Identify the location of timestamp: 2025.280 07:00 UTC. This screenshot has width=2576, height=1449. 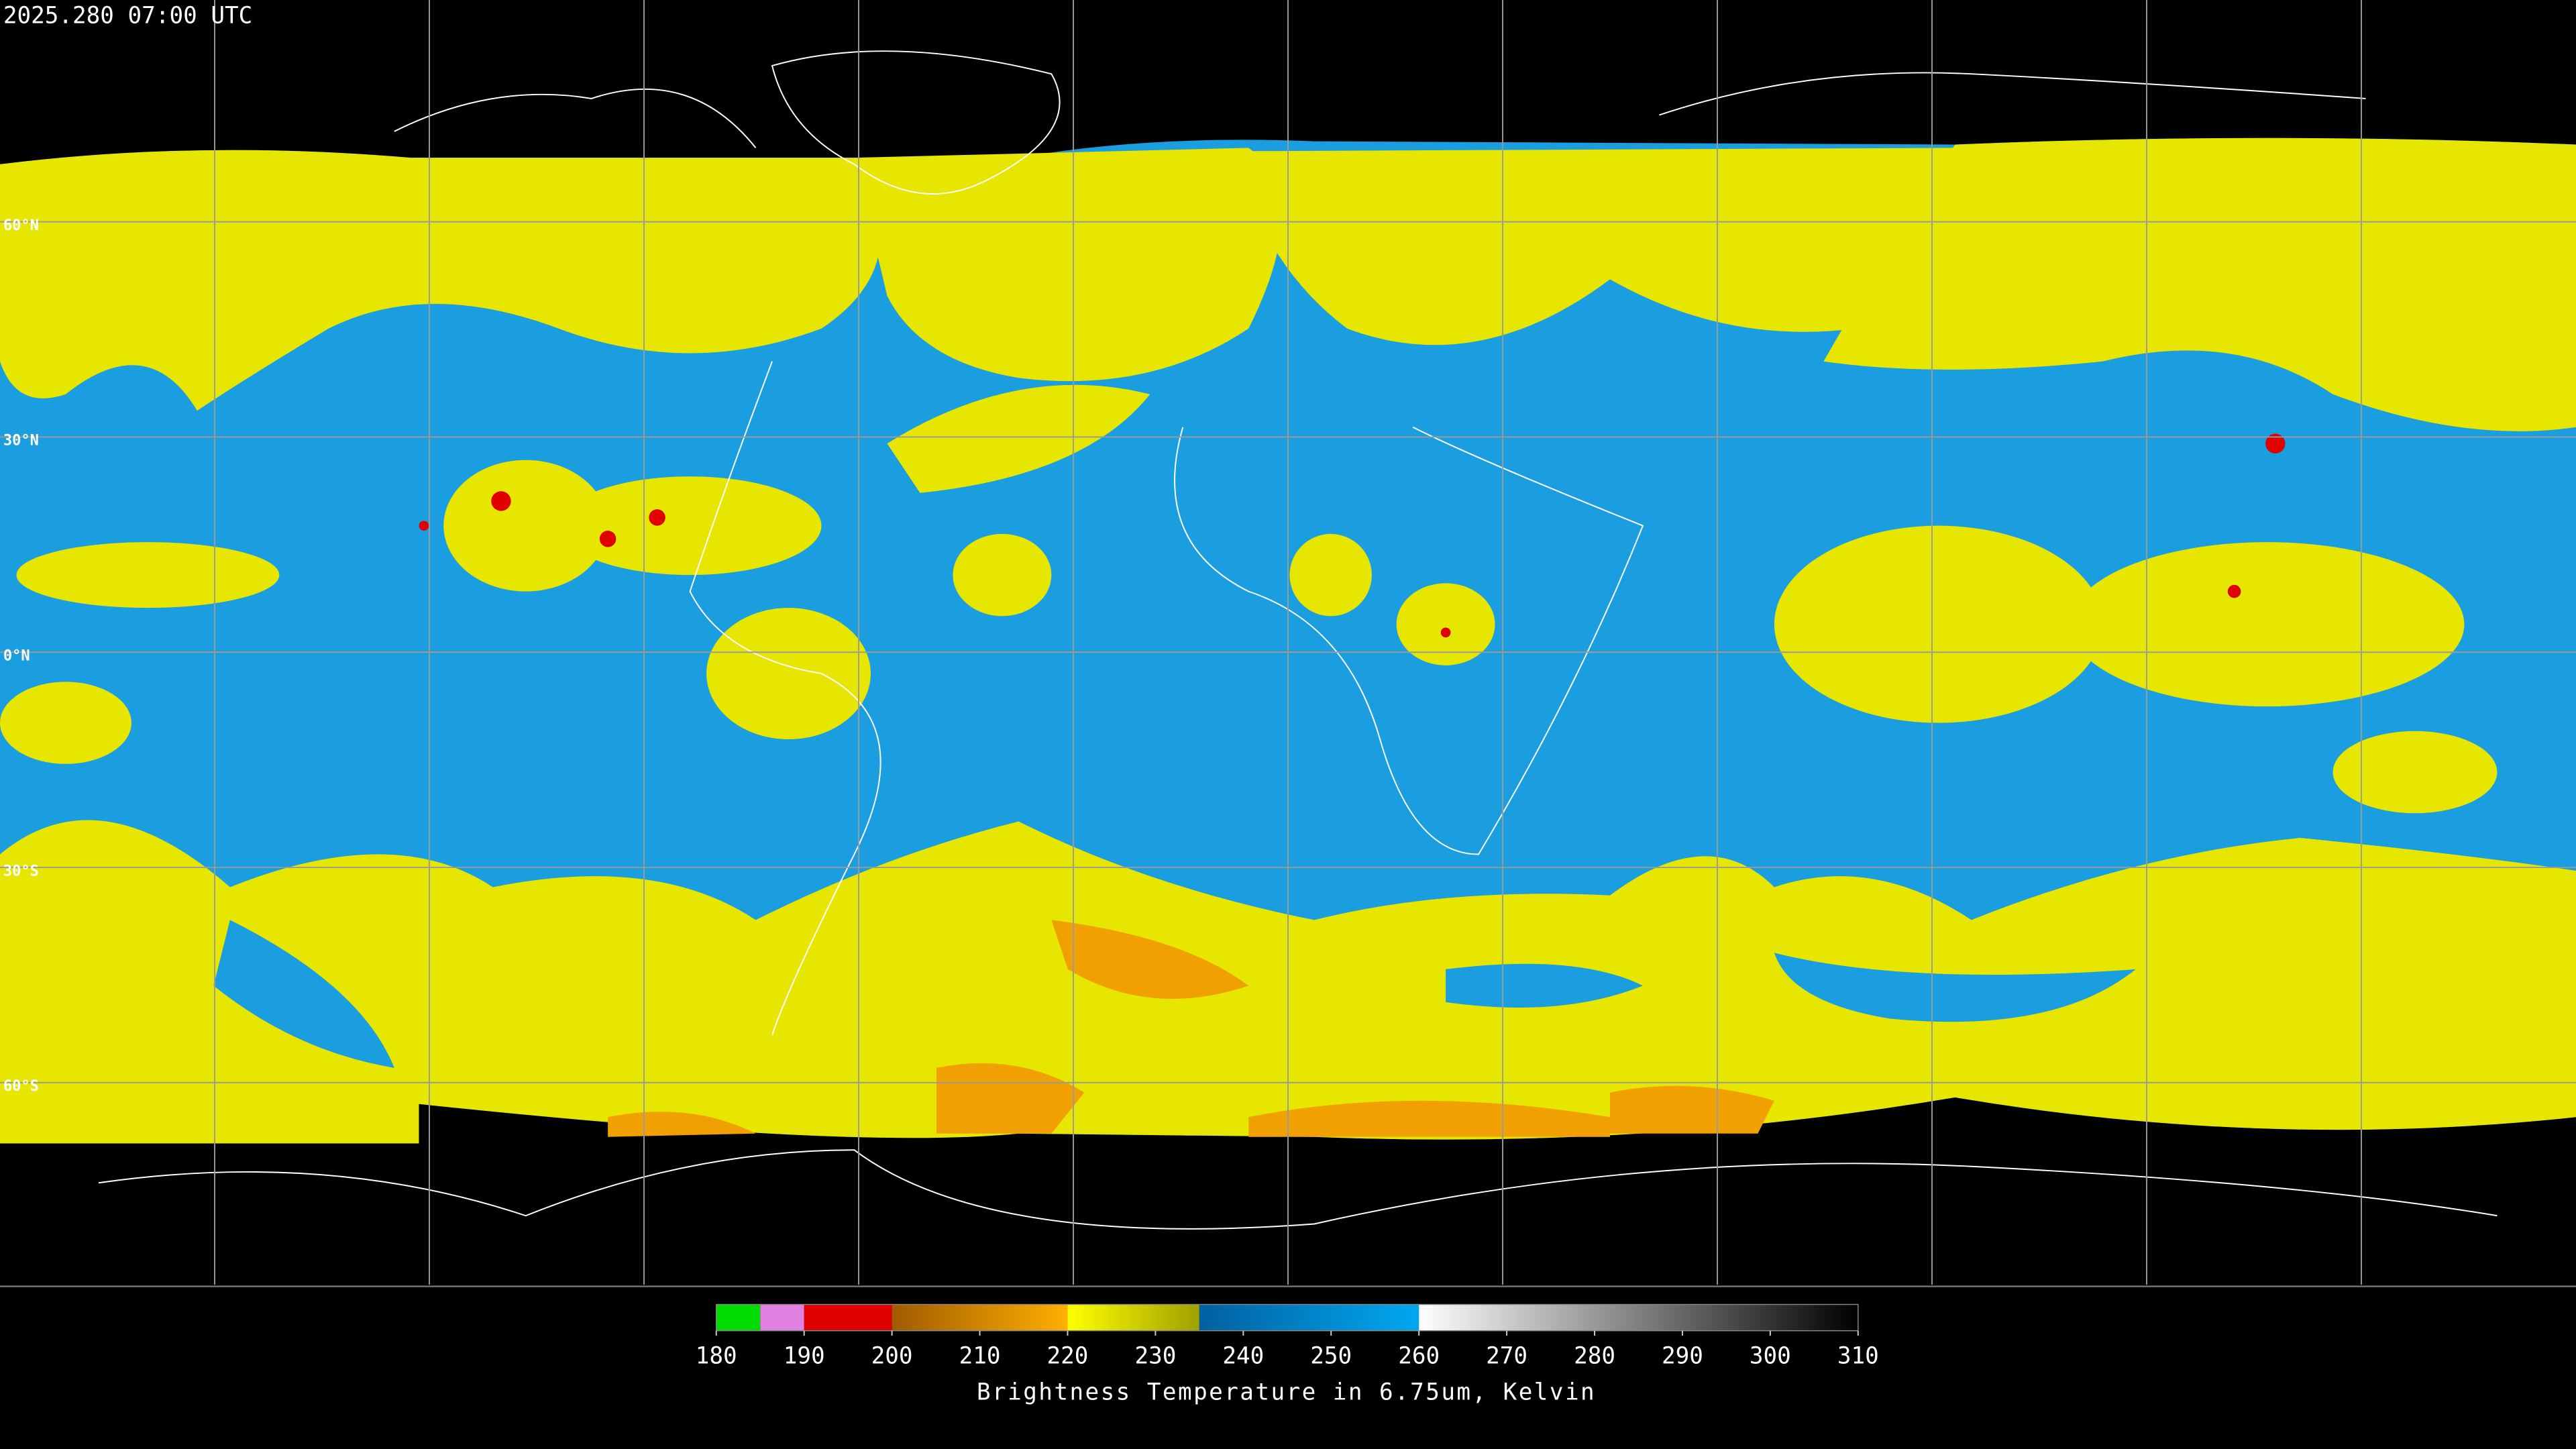
(127, 15).